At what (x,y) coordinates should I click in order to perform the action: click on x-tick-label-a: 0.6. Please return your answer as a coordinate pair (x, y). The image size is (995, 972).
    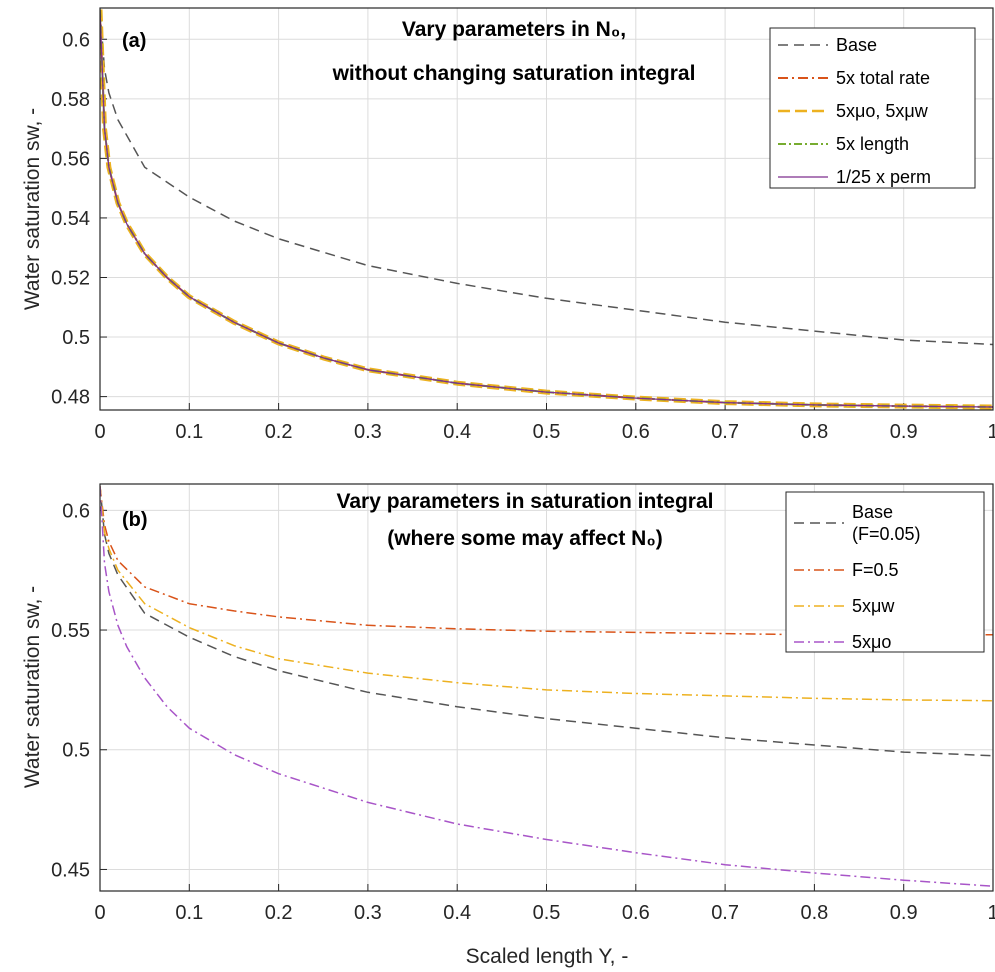
    Looking at the image, I should click on (636, 432).